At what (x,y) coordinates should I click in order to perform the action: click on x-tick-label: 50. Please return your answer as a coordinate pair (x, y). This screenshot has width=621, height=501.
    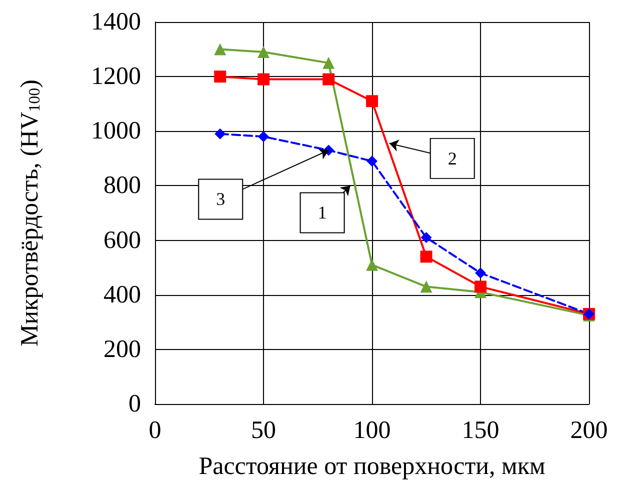
    Looking at the image, I should click on (263, 430).